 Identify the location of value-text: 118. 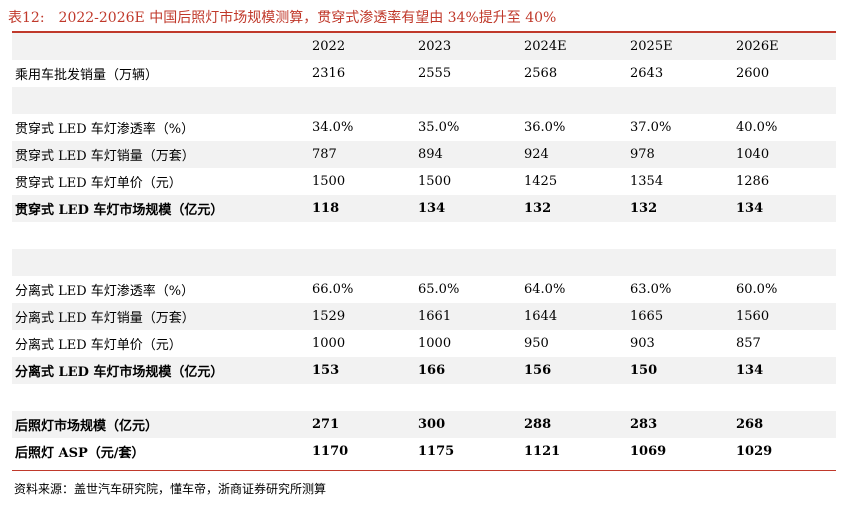
(326, 208).